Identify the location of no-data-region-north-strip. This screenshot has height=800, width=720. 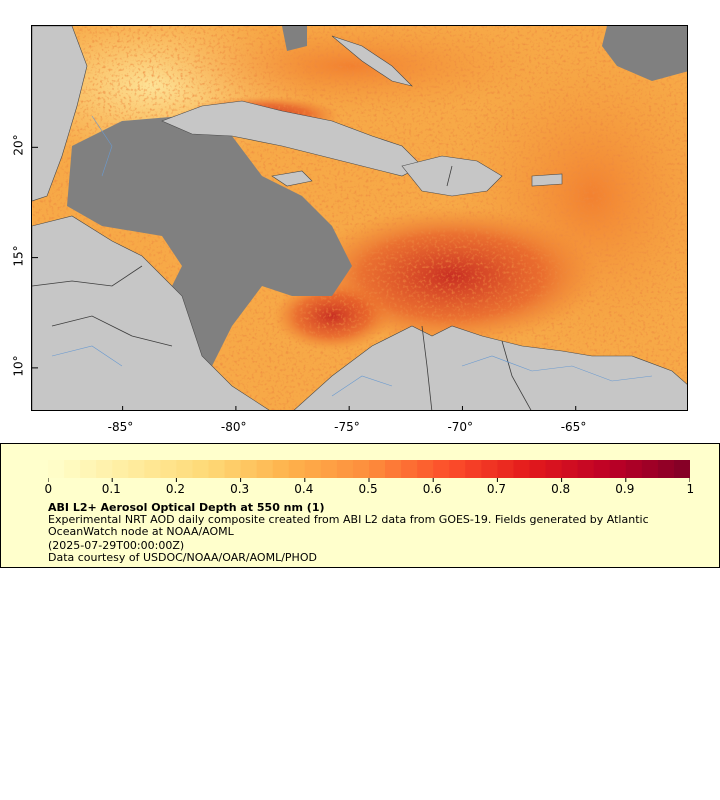
(294, 38).